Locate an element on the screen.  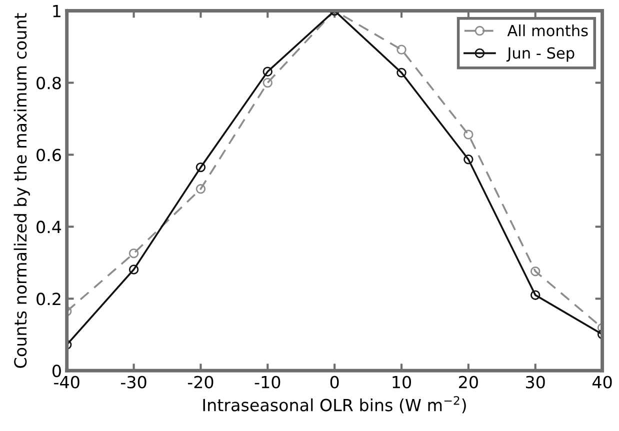
legend-label: Jun - Sep is located at coordinates (540, 54).